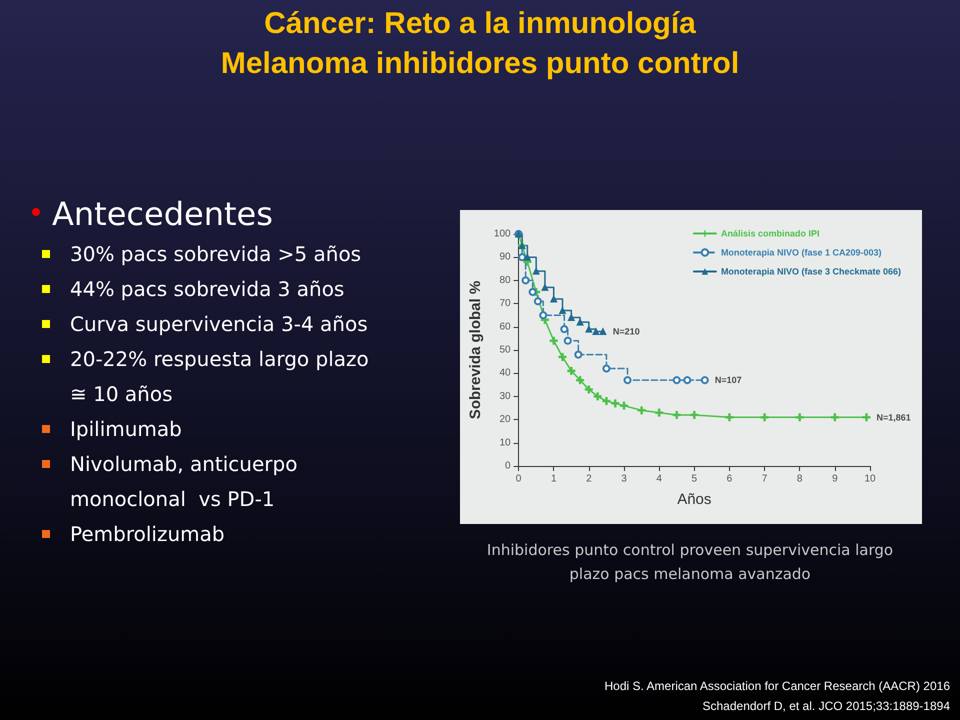 This screenshot has width=960, height=720. I want to click on y-tick-label: 70, so click(505, 304).